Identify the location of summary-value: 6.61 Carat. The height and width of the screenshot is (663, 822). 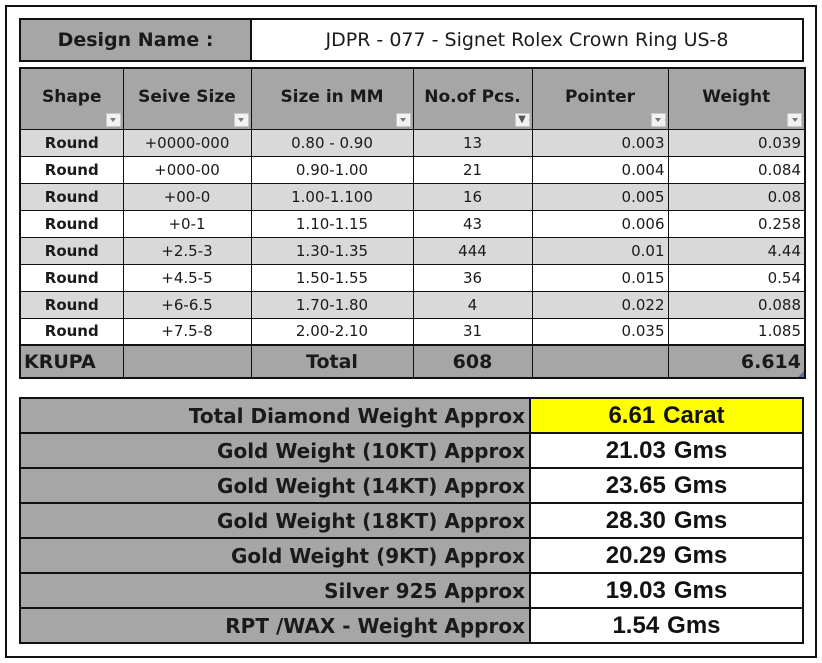
(666, 415).